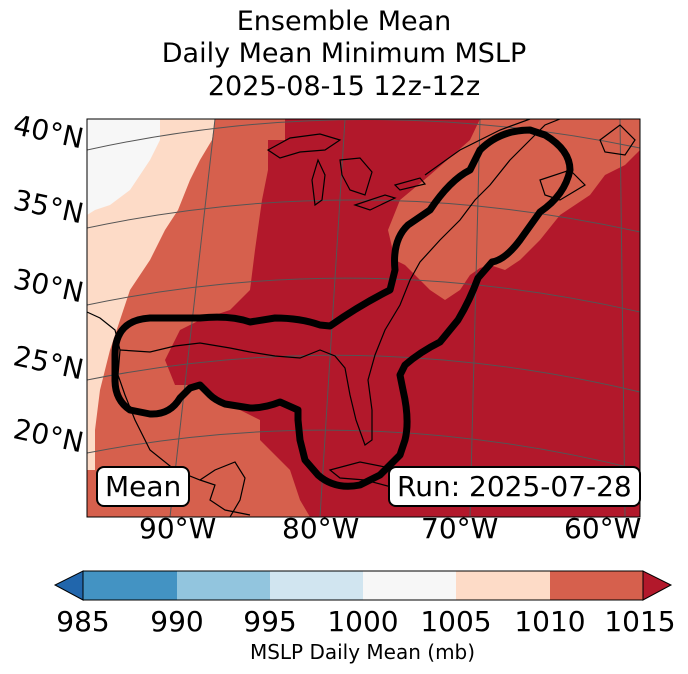 This screenshot has height=674, width=688. What do you see at coordinates (460, 528) in the screenshot?
I see `lon-label-70w: 70°W` at bounding box center [460, 528].